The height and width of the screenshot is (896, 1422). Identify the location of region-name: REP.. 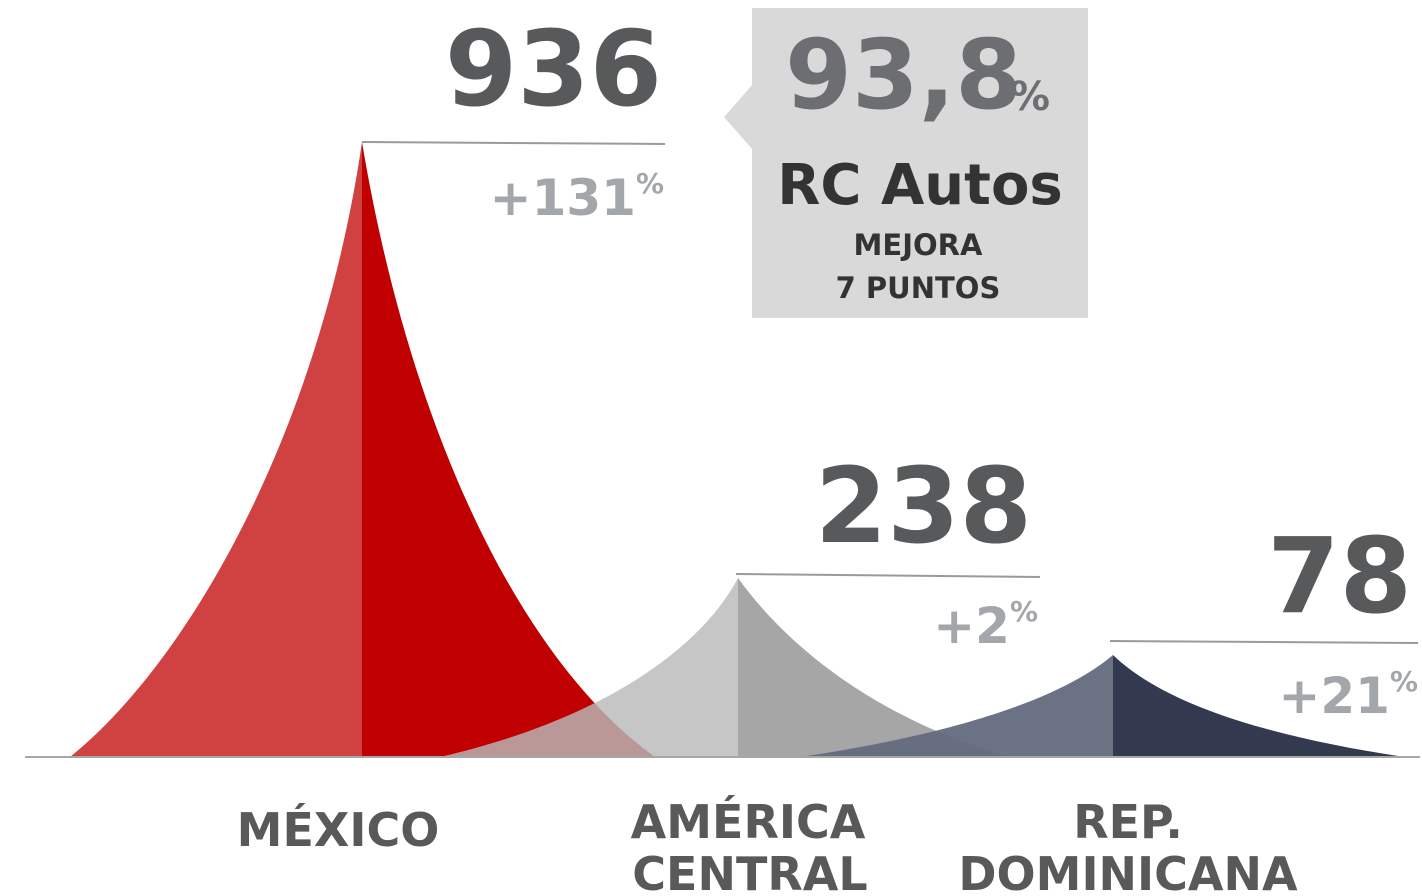
(1128, 822).